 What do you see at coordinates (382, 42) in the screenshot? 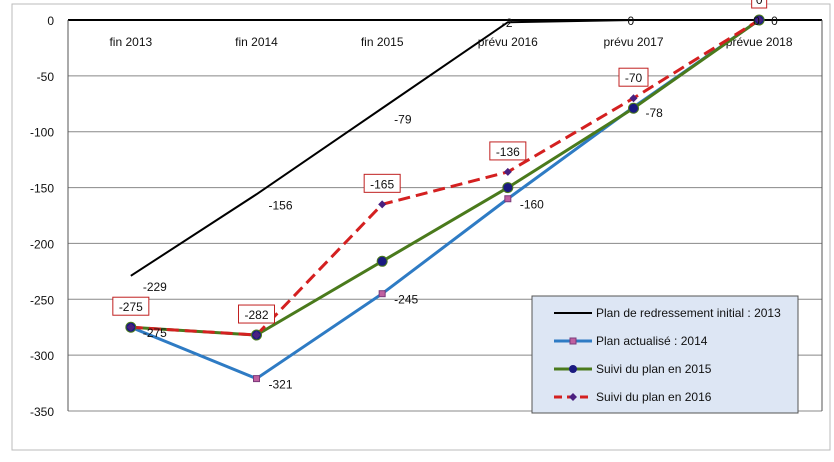
I see `x-category-label: fin 2015` at bounding box center [382, 42].